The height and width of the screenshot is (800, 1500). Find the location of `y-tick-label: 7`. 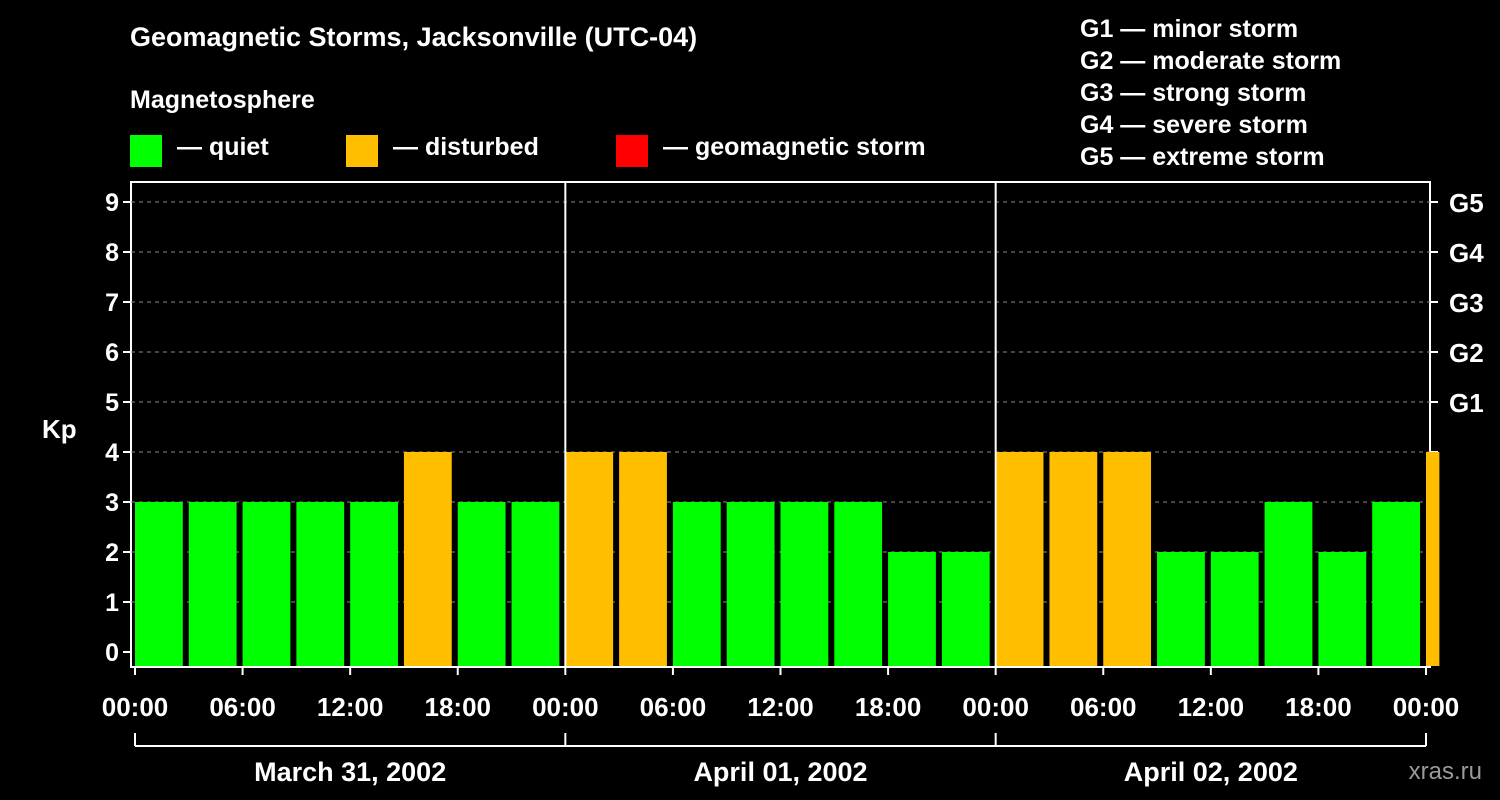

y-tick-label: 7 is located at coordinates (112, 303).